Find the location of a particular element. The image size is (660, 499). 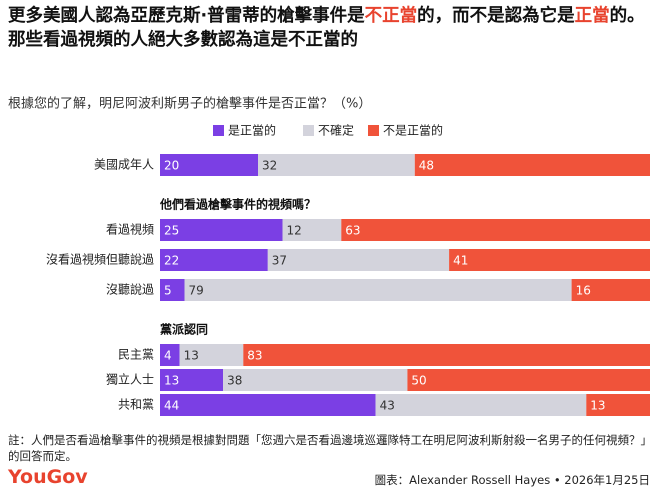

legend-label: 不是正當的 is located at coordinates (413, 130).